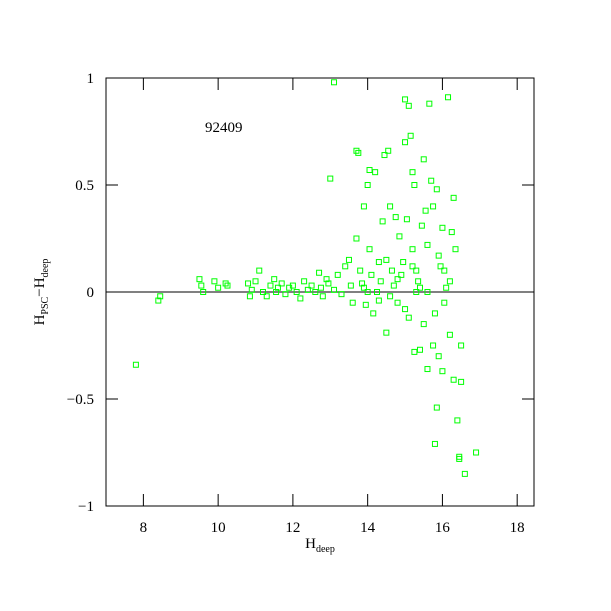 The height and width of the screenshot is (611, 611). I want to click on y-tick-label: 0, so click(91, 293).